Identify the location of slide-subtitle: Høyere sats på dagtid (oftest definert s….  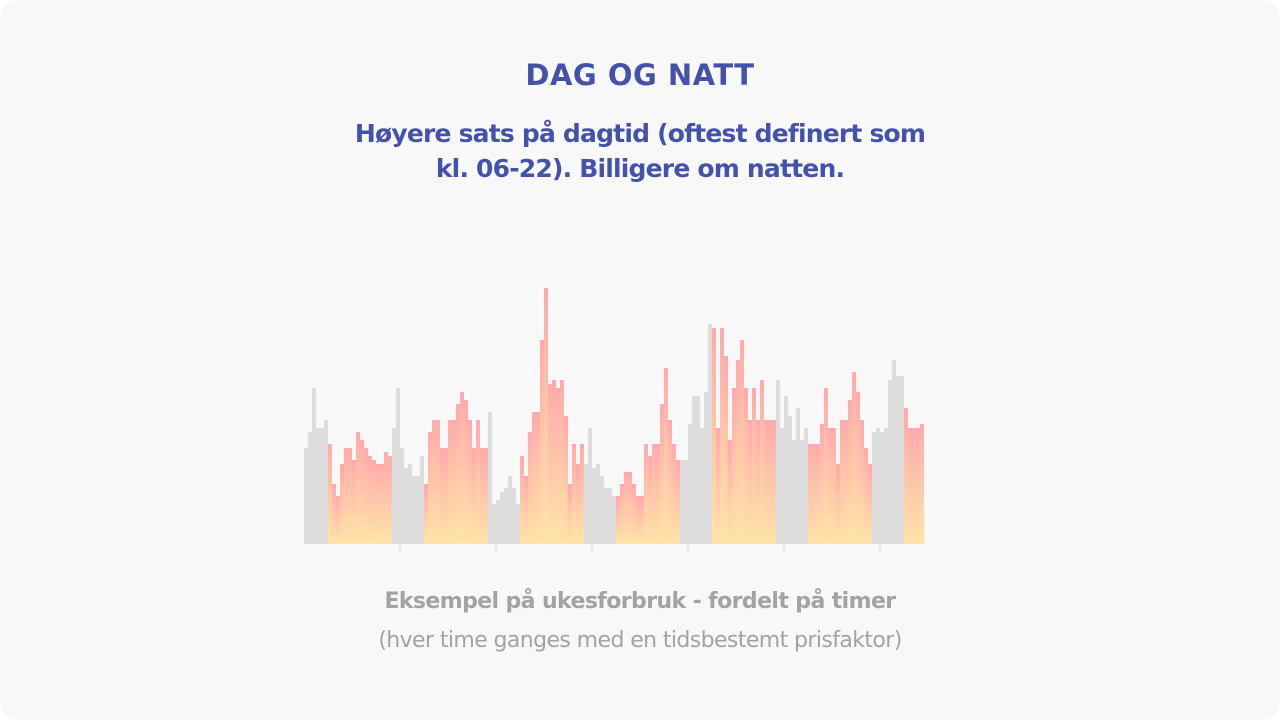
(640, 151).